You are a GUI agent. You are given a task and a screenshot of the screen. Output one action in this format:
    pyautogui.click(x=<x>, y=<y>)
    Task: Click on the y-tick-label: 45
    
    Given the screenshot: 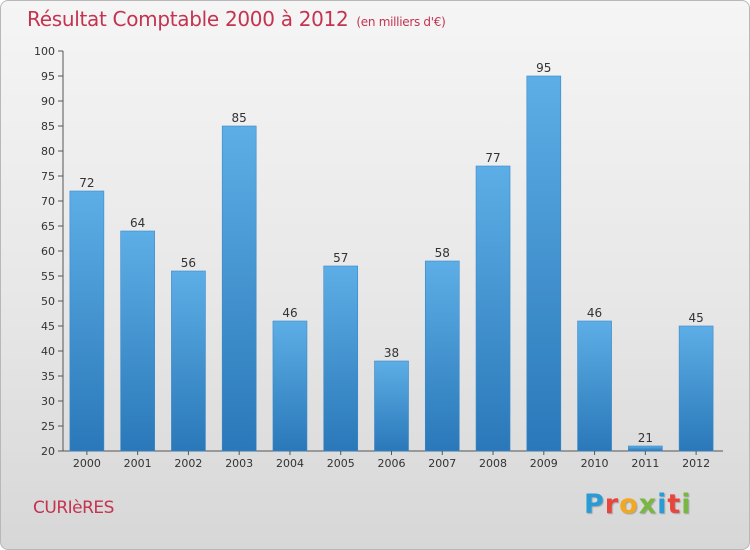 What is the action you would take?
    pyautogui.click(x=48, y=326)
    